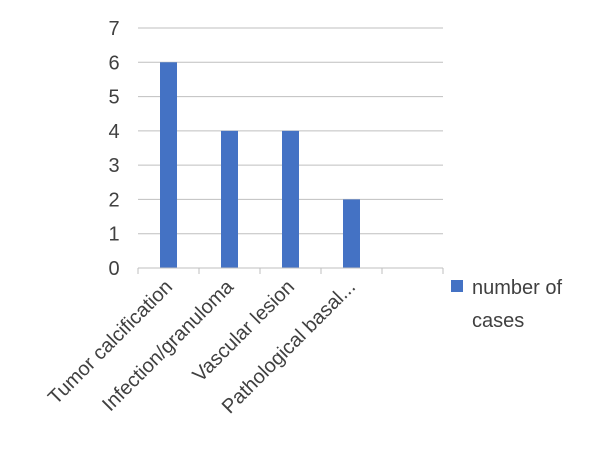  What do you see at coordinates (113, 269) in the screenshot?
I see `y-tick-label: 0` at bounding box center [113, 269].